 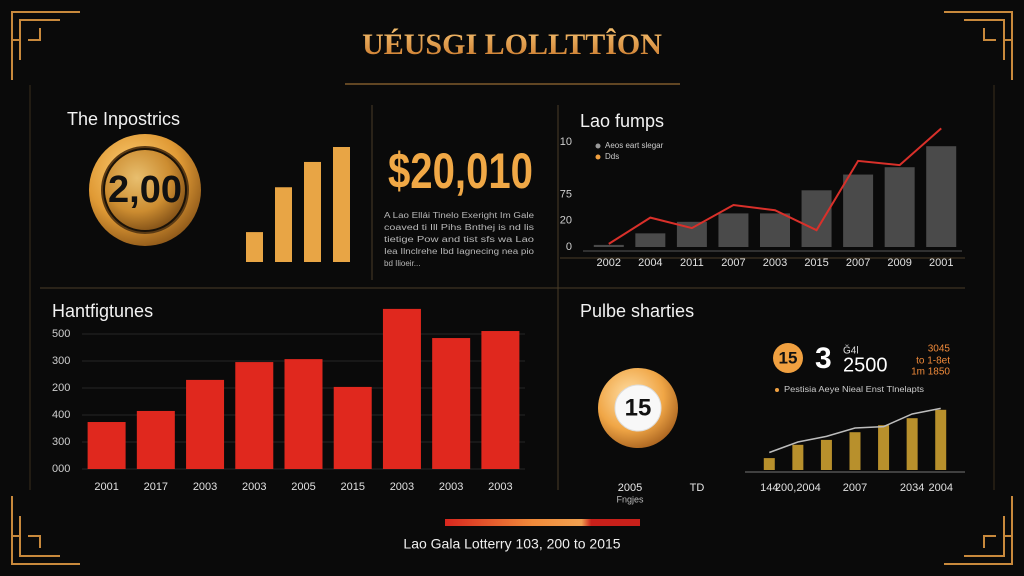 What do you see at coordinates (459, 215) in the screenshot?
I see `paragraph-line: A Lao Ellái Tinelo Exeright Im Gale` at bounding box center [459, 215].